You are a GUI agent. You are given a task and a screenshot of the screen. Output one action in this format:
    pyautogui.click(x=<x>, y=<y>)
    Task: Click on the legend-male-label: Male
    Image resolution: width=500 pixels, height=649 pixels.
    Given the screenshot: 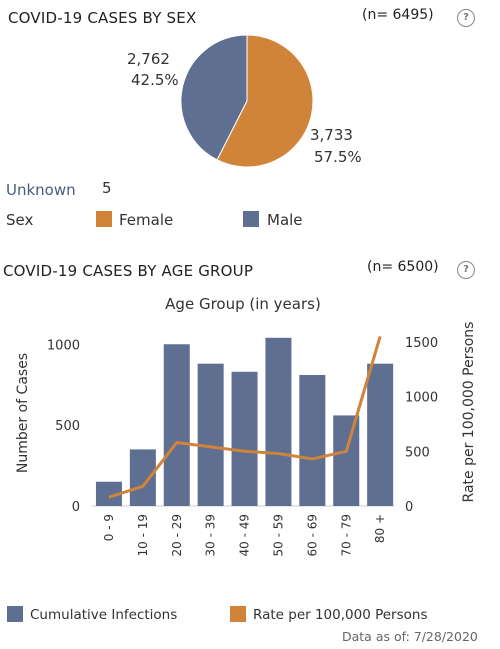 What is the action you would take?
    pyautogui.click(x=285, y=220)
    